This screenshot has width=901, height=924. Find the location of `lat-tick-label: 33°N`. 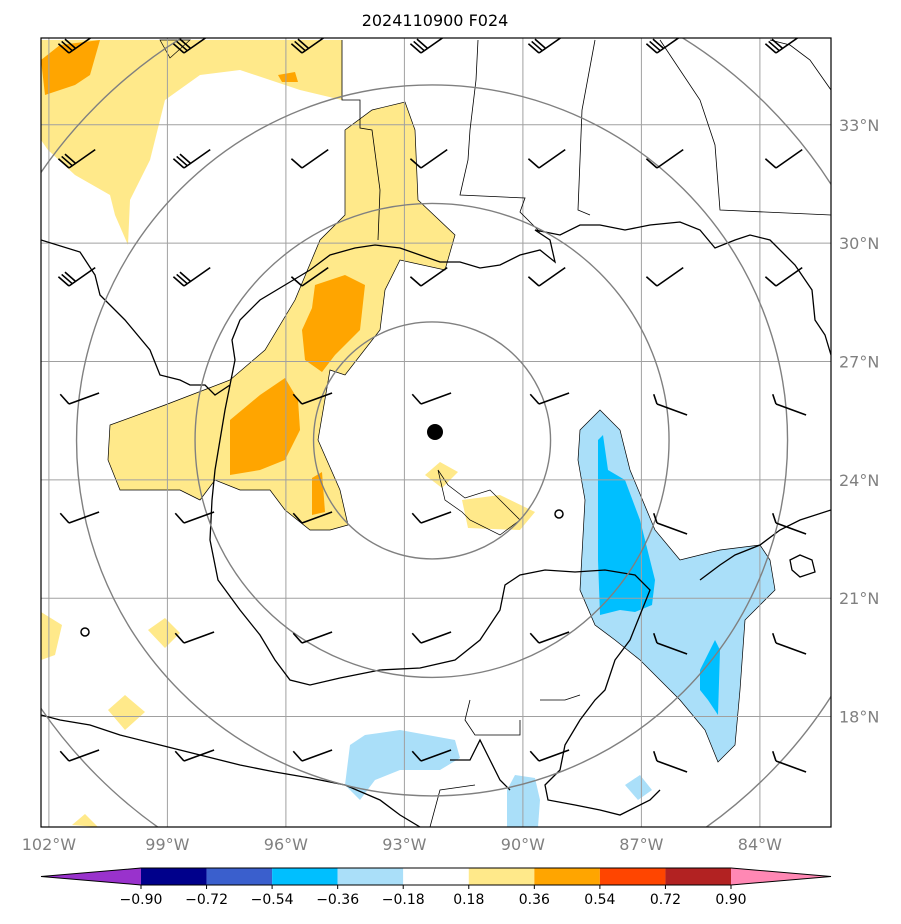

lat-tick-label: 33°N is located at coordinates (859, 125).